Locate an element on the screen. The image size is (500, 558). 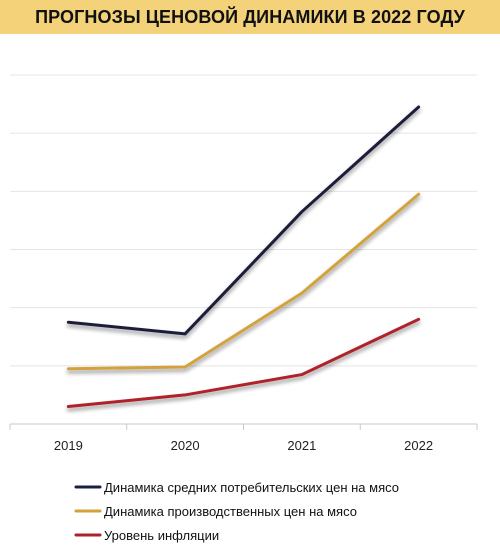
x-tick-label: 2020 is located at coordinates (185, 445).